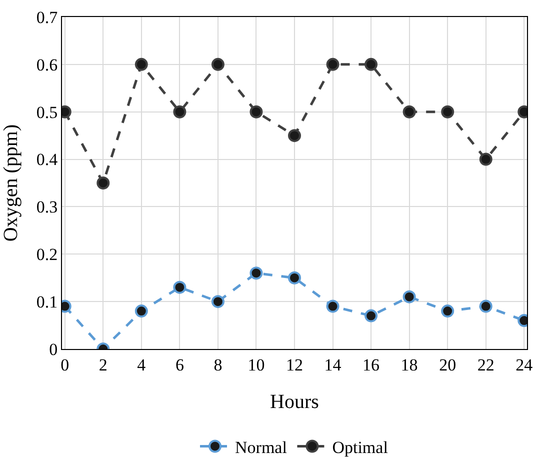  Describe the element at coordinates (47, 254) in the screenshot. I see `y-tick-label: 0.2` at that location.